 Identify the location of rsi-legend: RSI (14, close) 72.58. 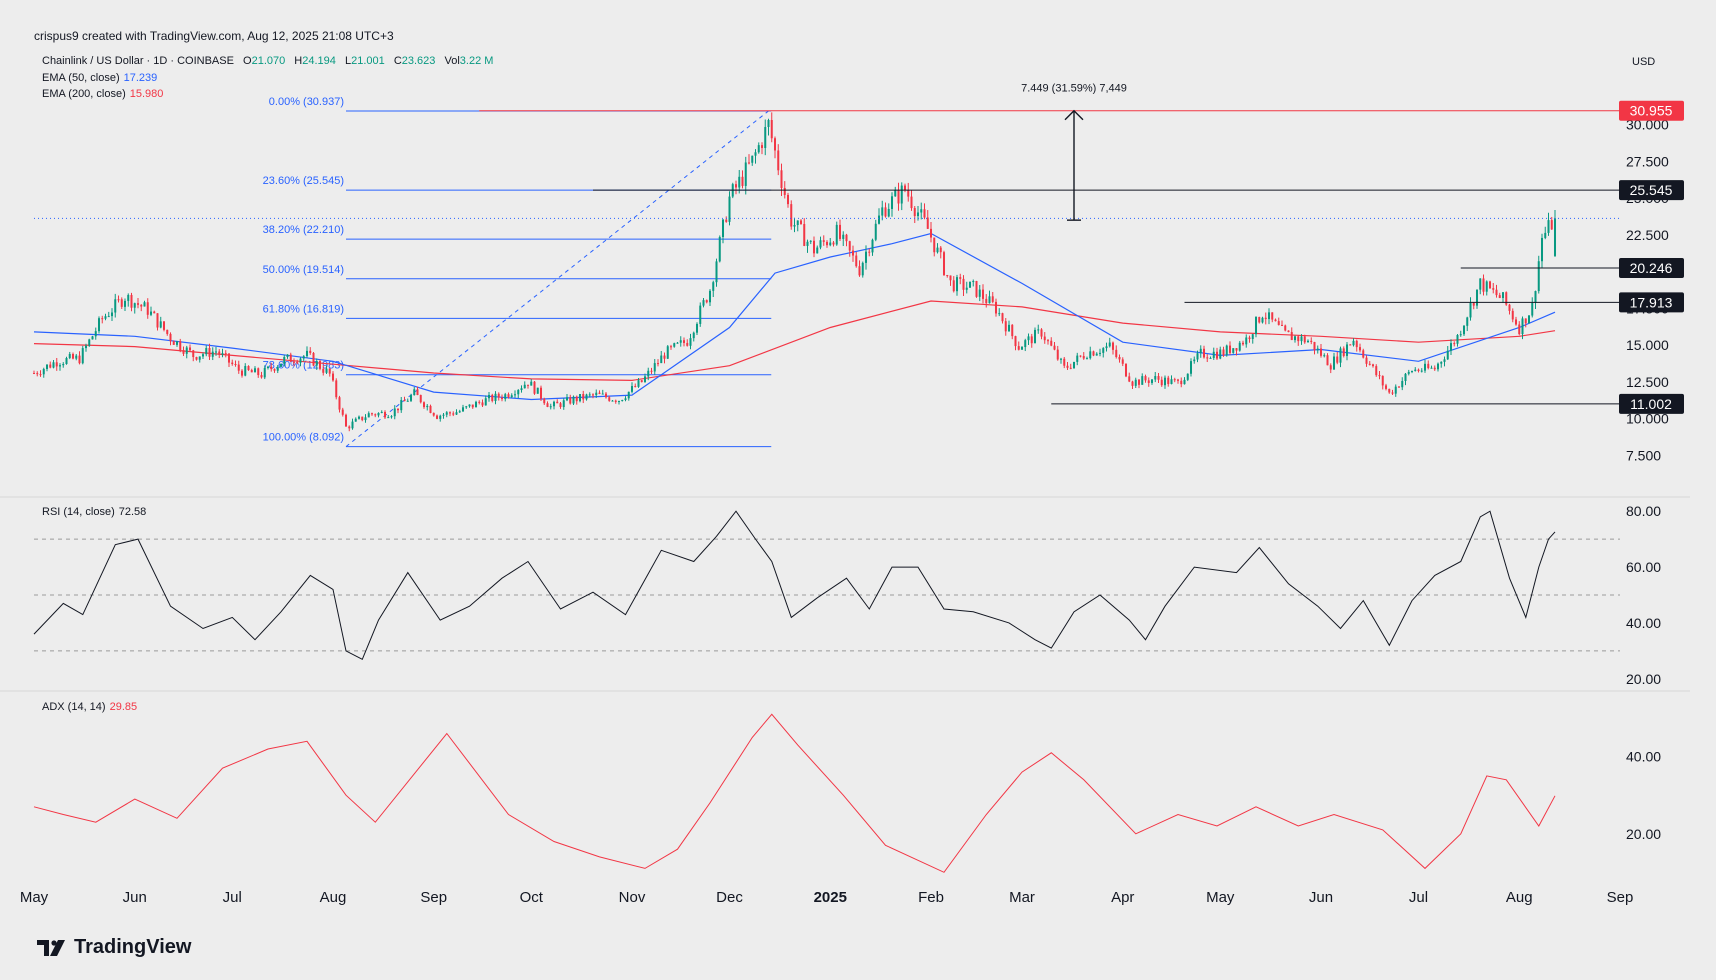
(94, 512).